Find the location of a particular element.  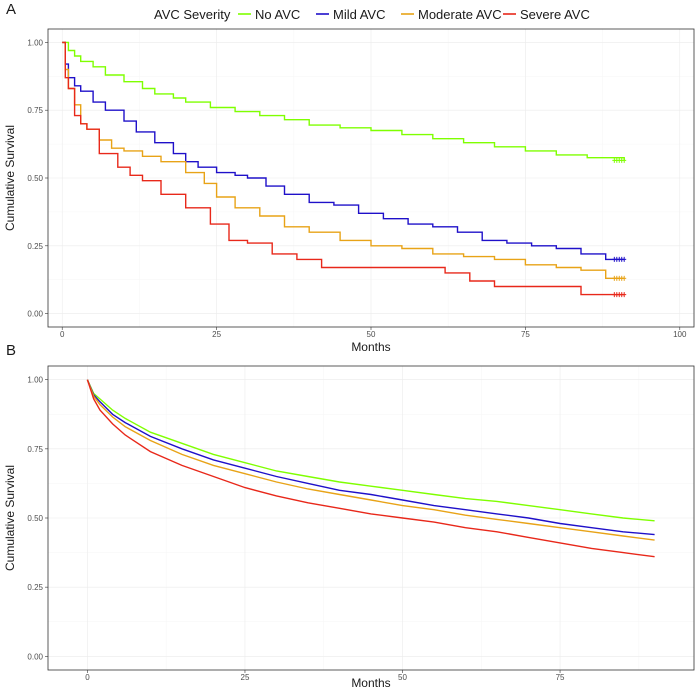

panel-letter-a: A is located at coordinates (11, 9).